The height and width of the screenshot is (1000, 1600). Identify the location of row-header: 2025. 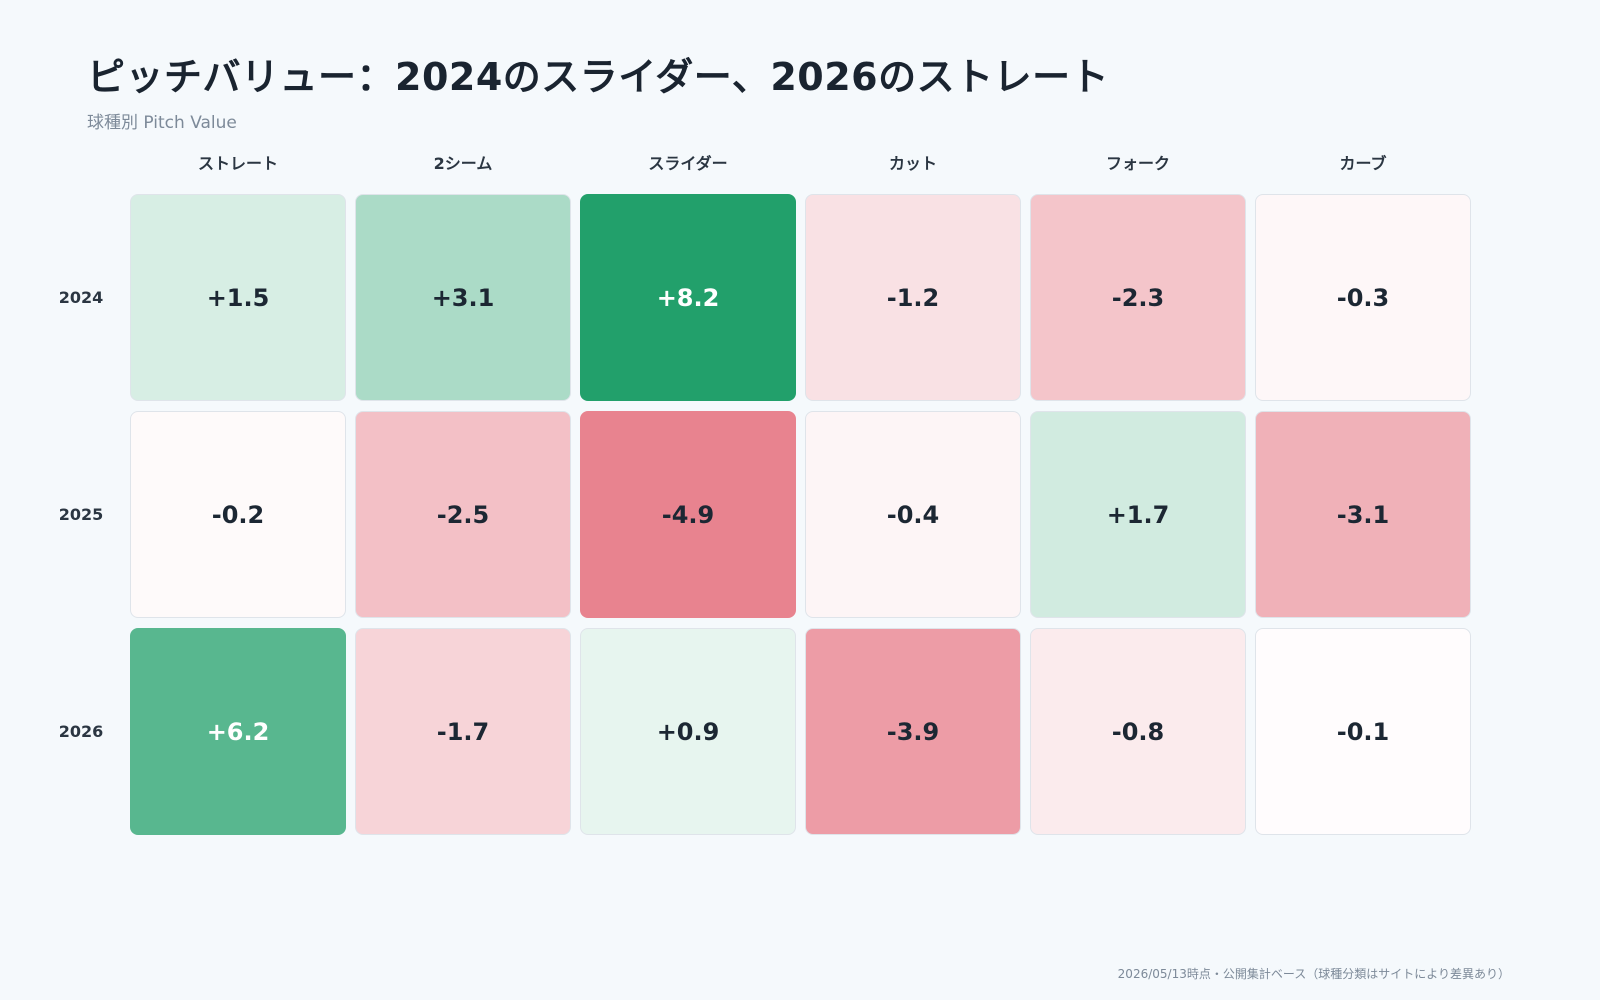
(81, 514).